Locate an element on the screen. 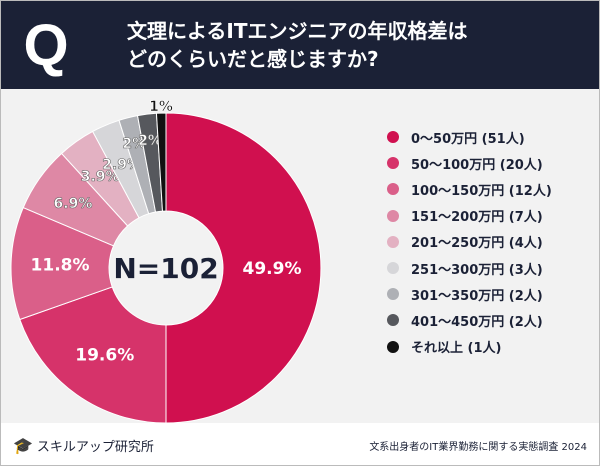 The height and width of the screenshot is (466, 600). data-label: 6.9% is located at coordinates (73, 204).